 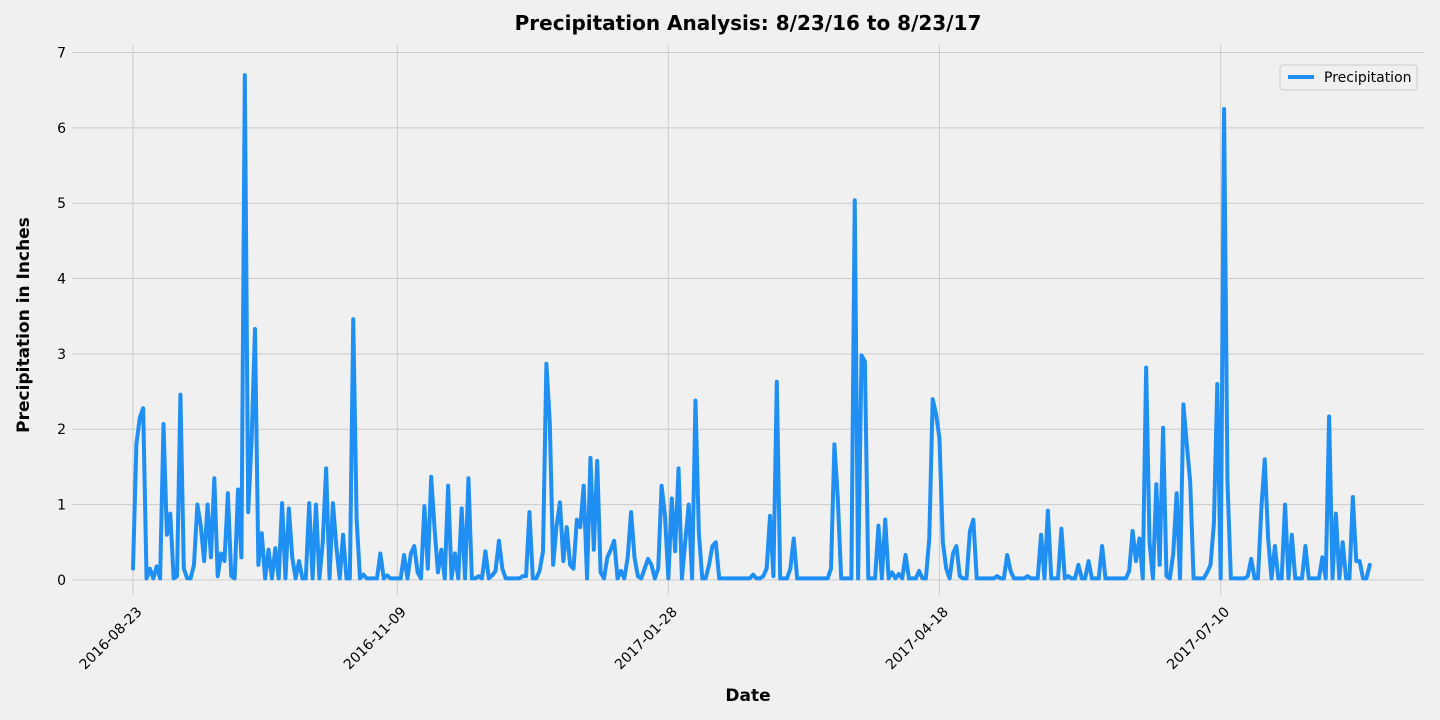 What do you see at coordinates (1348, 77) in the screenshot?
I see `legend: Precipitation` at bounding box center [1348, 77].